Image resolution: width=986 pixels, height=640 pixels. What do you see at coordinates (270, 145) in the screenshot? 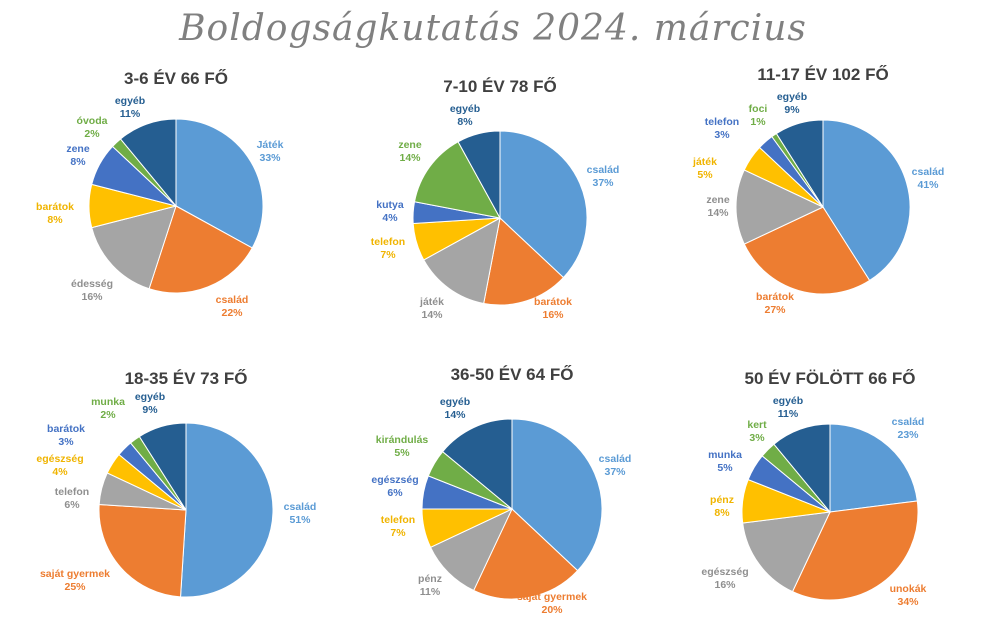
I see `data-label-category: Játék` at bounding box center [270, 145].